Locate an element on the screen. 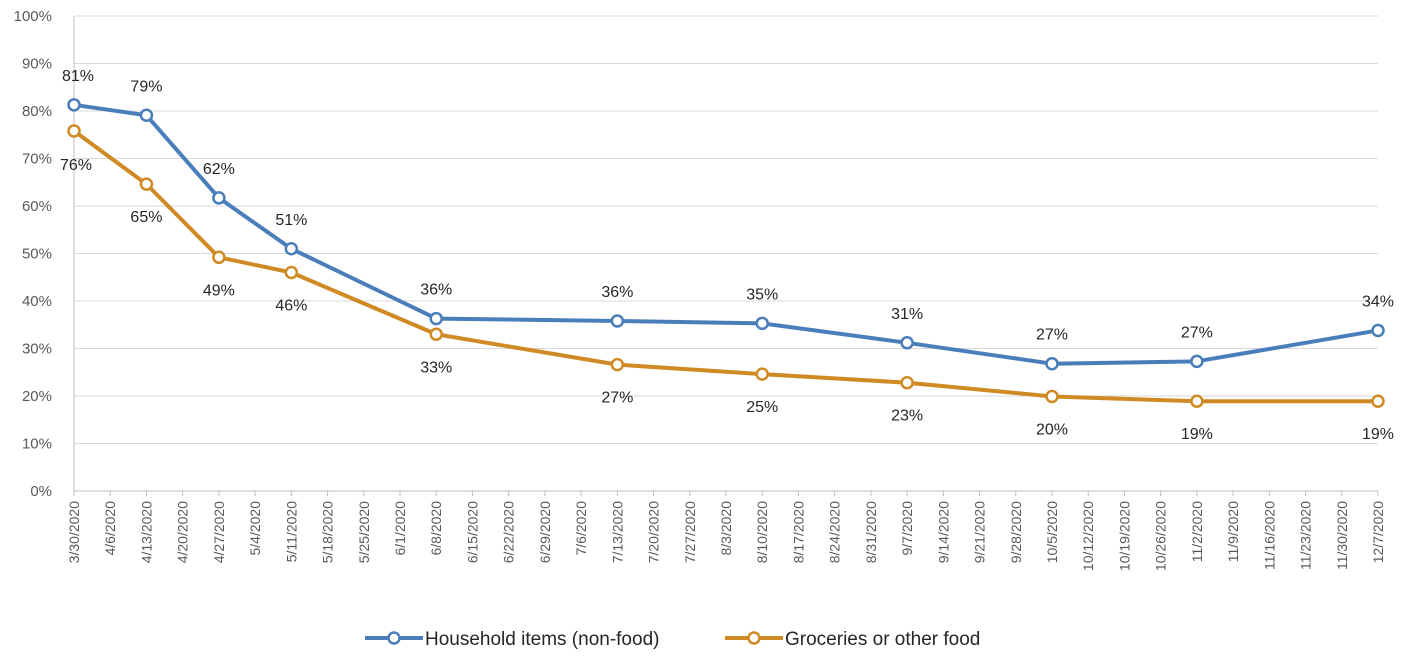 Image resolution: width=1416 pixels, height=657 pixels. data-label: 76% is located at coordinates (76, 165).